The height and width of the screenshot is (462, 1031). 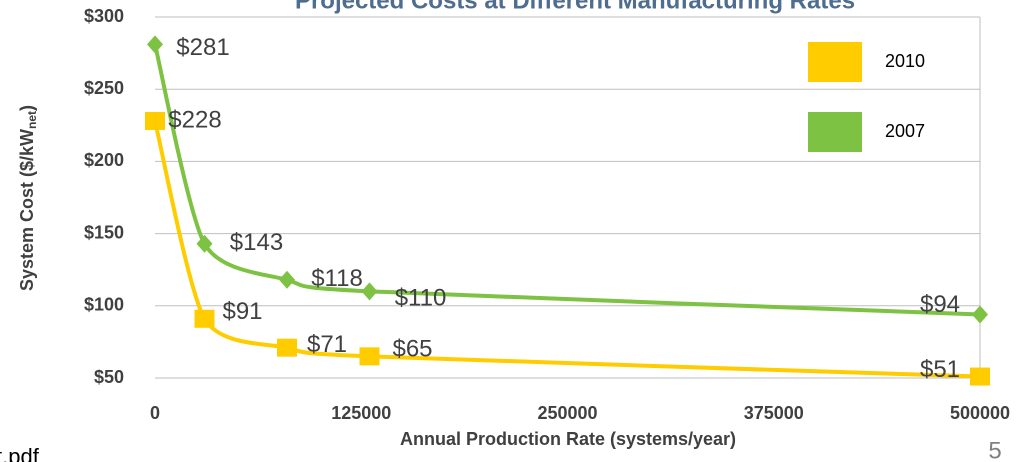 What do you see at coordinates (567, 413) in the screenshot?
I see `x-tick-label: 250000` at bounding box center [567, 413].